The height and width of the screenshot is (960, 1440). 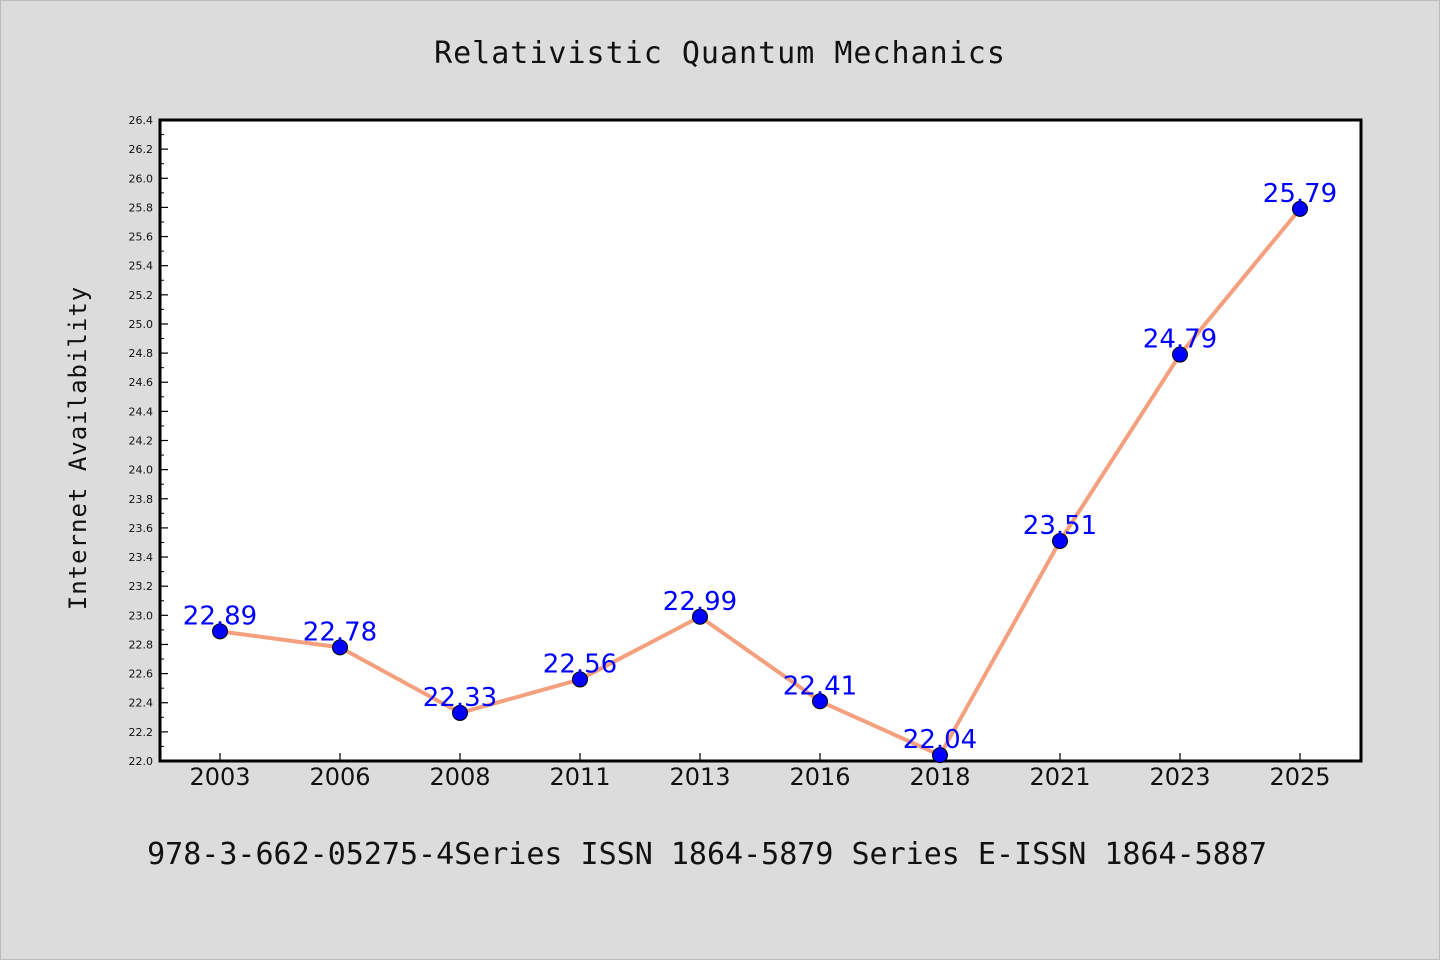 What do you see at coordinates (1060, 526) in the screenshot?
I see `data-label: 23.51` at bounding box center [1060, 526].